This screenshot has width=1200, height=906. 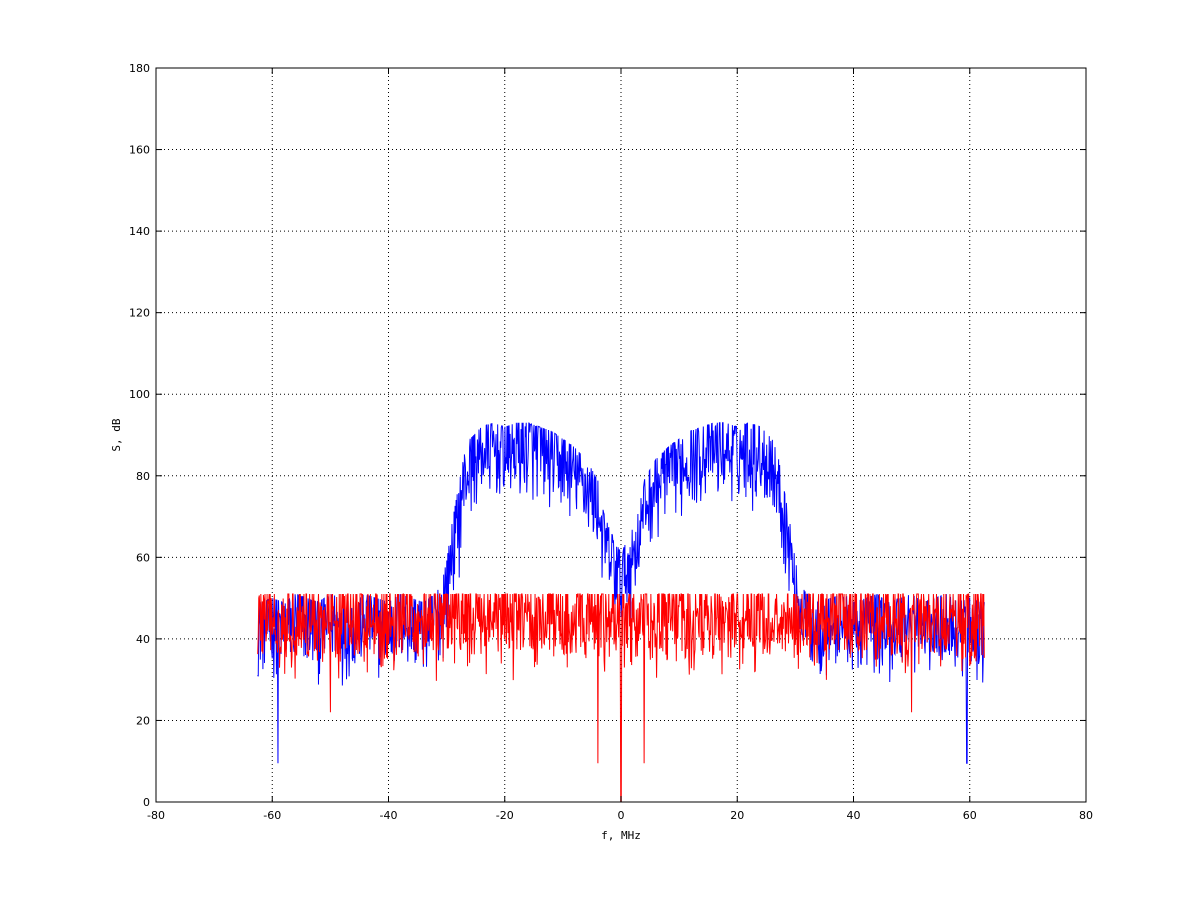 I want to click on x-tick-label: 80, so click(x=1086, y=815).